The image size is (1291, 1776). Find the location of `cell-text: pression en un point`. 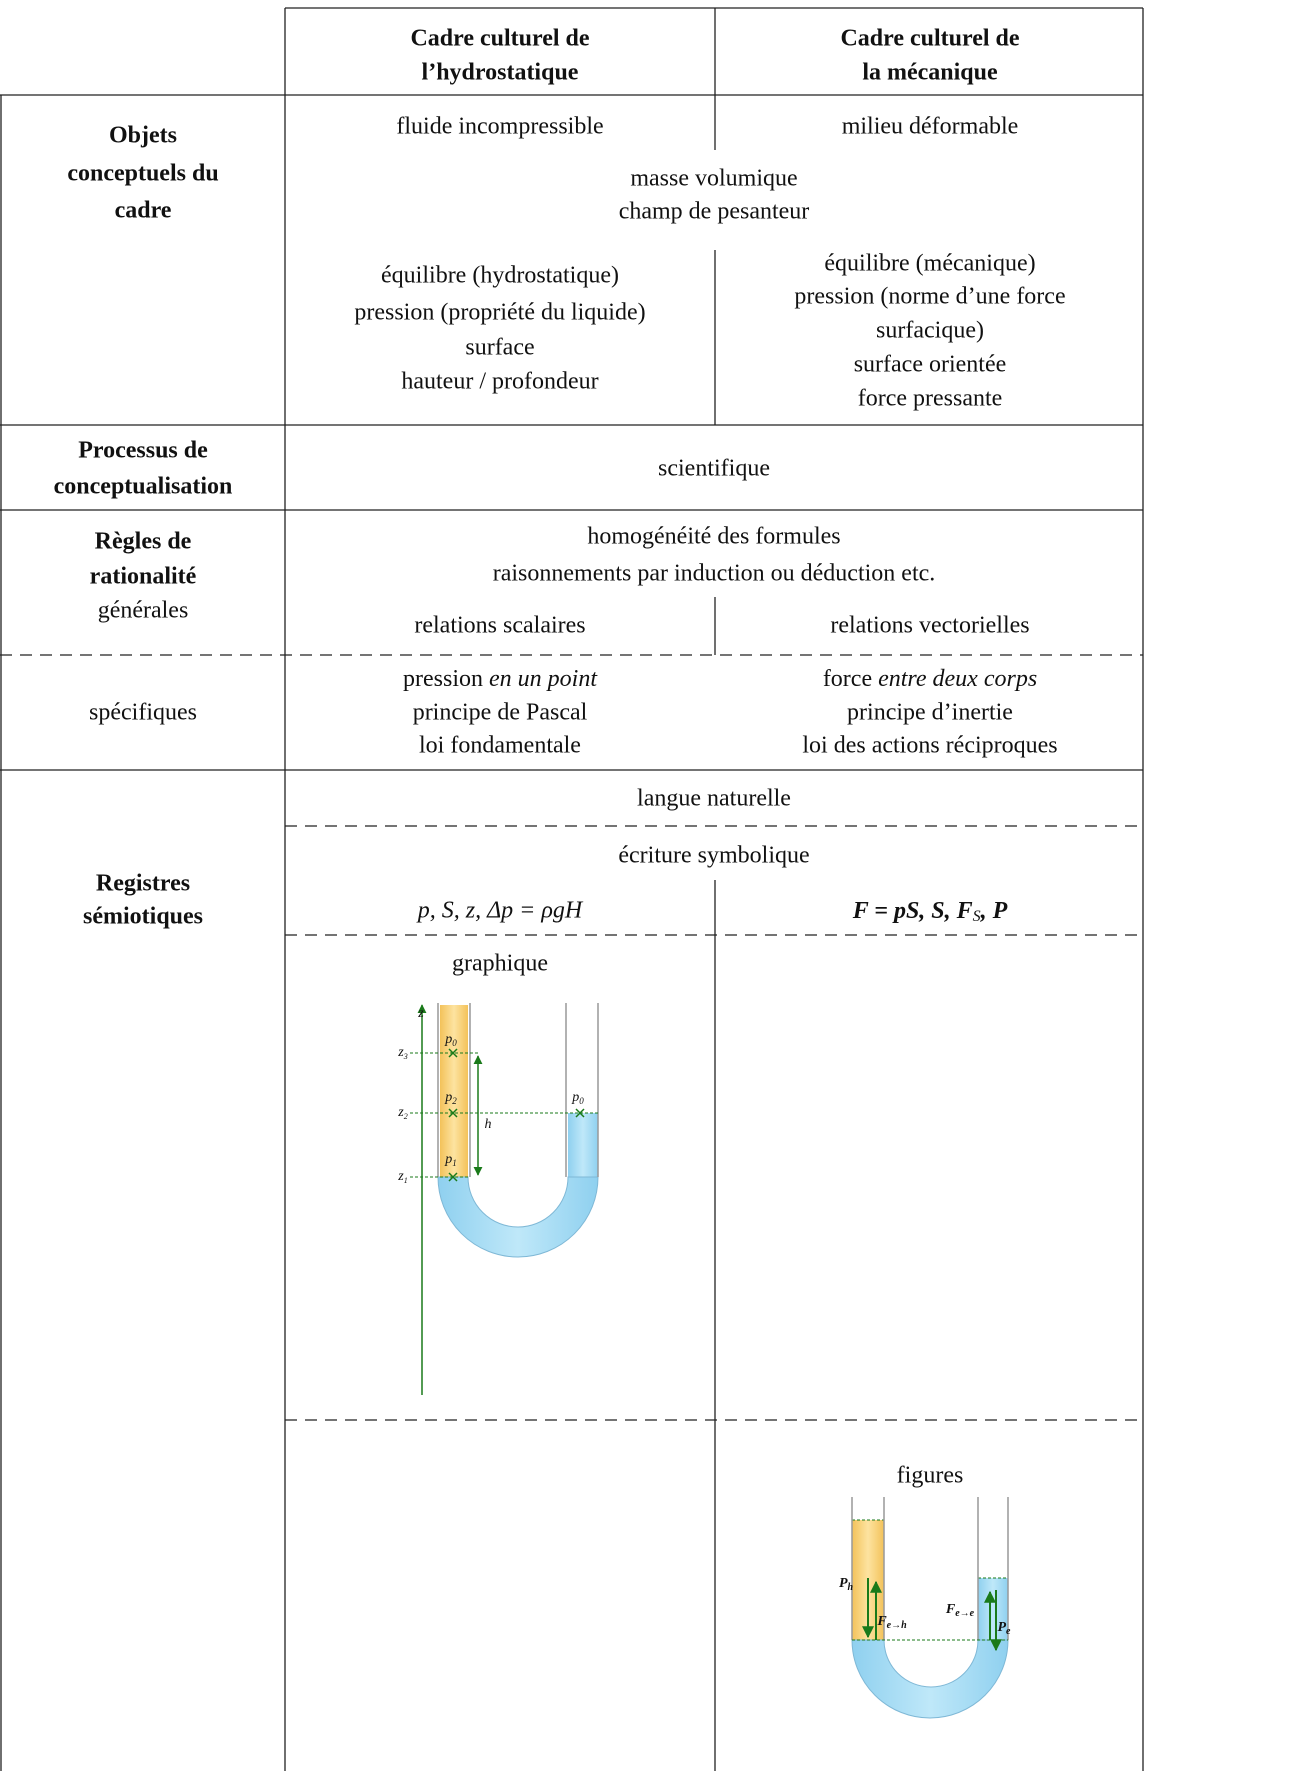

cell-text: pression en un point is located at coordinates (500, 679).